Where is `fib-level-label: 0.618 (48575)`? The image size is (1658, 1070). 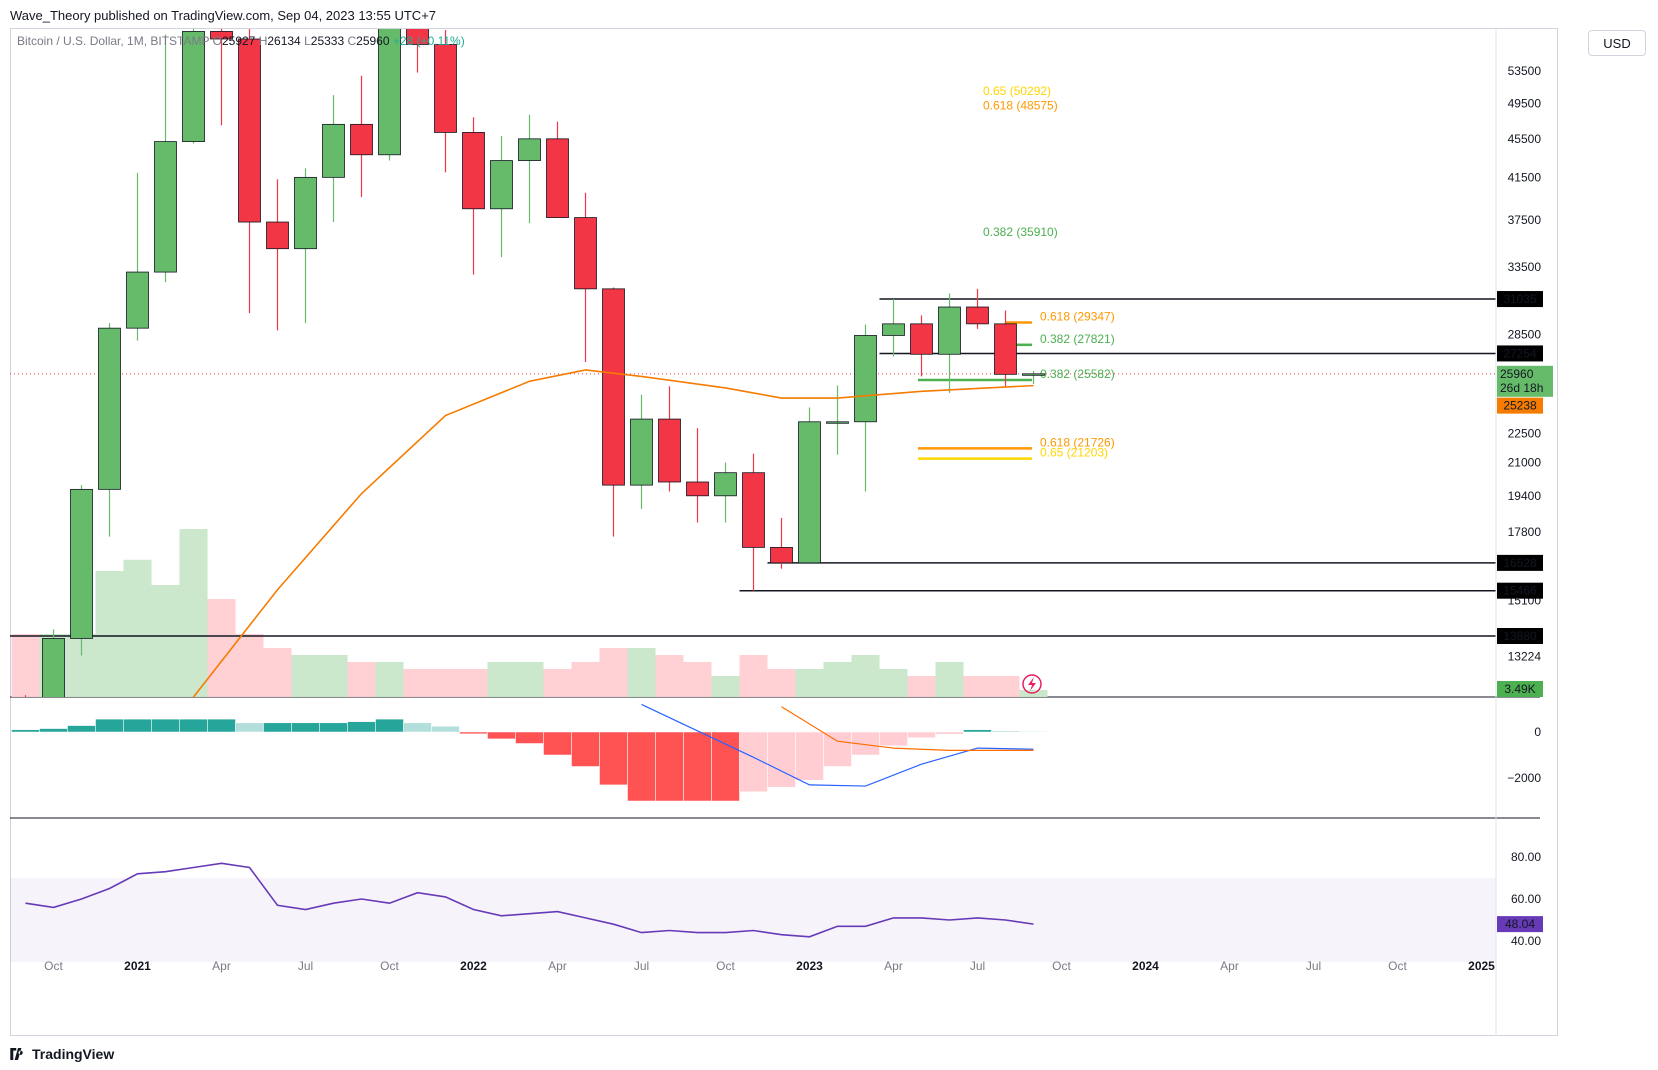
fib-level-label: 0.618 (48575) is located at coordinates (1020, 105).